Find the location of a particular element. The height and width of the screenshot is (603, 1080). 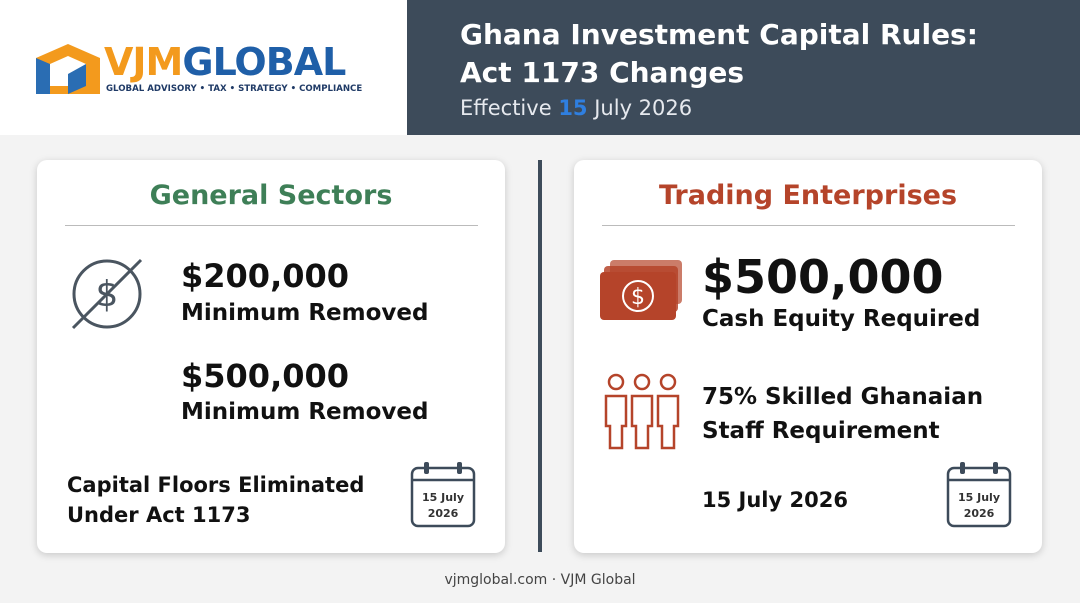

date: 15 July 2026 is located at coordinates (775, 500).